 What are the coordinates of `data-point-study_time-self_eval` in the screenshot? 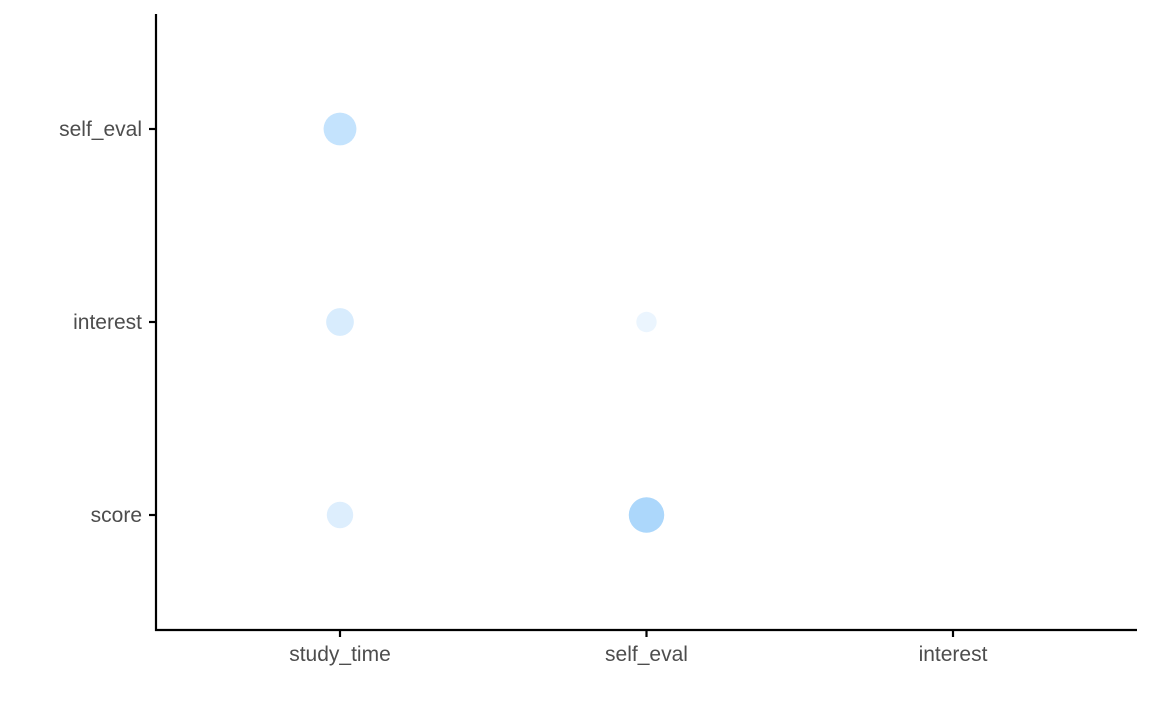 It's located at (340, 129).